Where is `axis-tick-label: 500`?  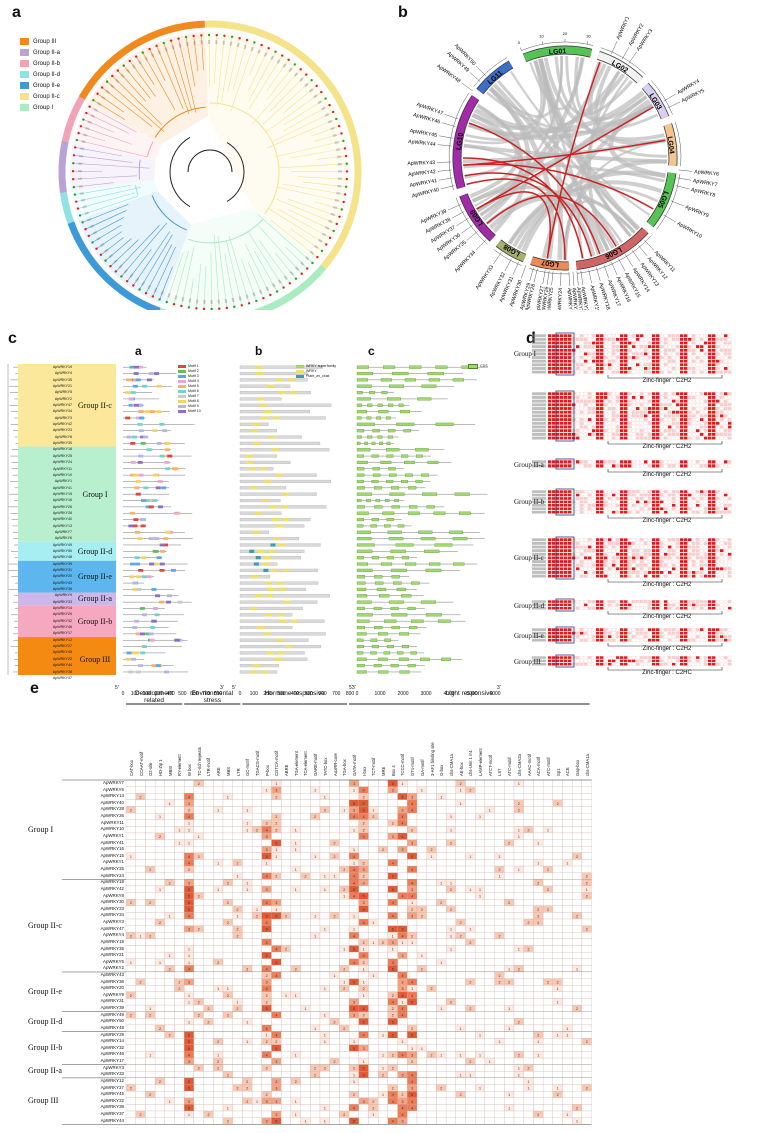
axis-tick-label: 500 is located at coordinates (182, 693).